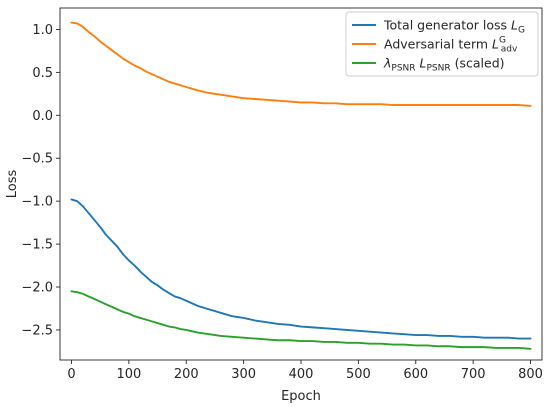  Describe the element at coordinates (358, 374) in the screenshot. I see `x-tick-label: 500` at that location.